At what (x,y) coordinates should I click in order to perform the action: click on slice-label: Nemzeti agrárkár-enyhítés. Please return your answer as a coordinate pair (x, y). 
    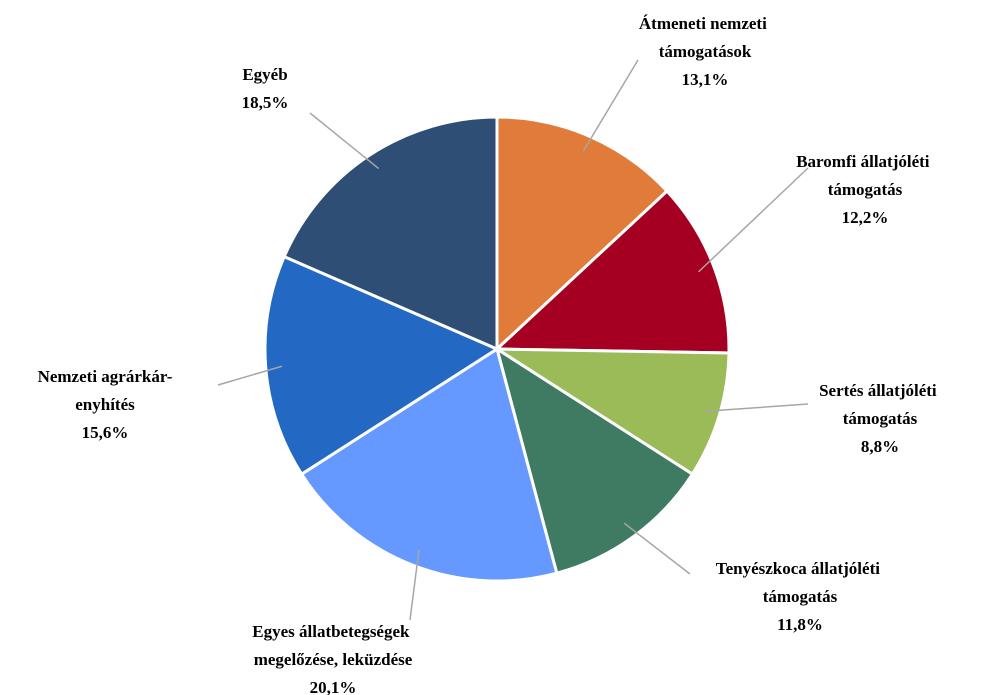
    Looking at the image, I should click on (105, 390).